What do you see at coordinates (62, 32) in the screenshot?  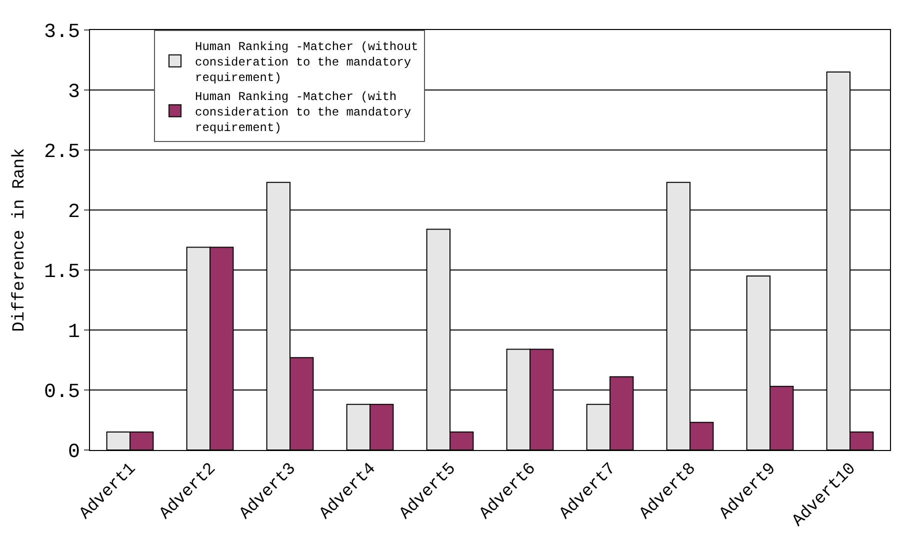 I see `y-tick-label: 3.5` at bounding box center [62, 32].